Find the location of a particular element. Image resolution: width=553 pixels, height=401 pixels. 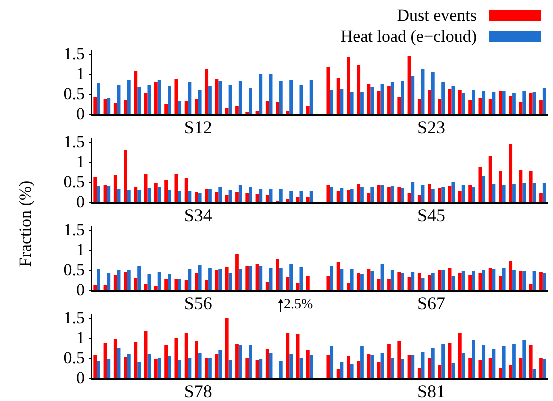

y-tick-label: 1.5 is located at coordinates (74, 142).